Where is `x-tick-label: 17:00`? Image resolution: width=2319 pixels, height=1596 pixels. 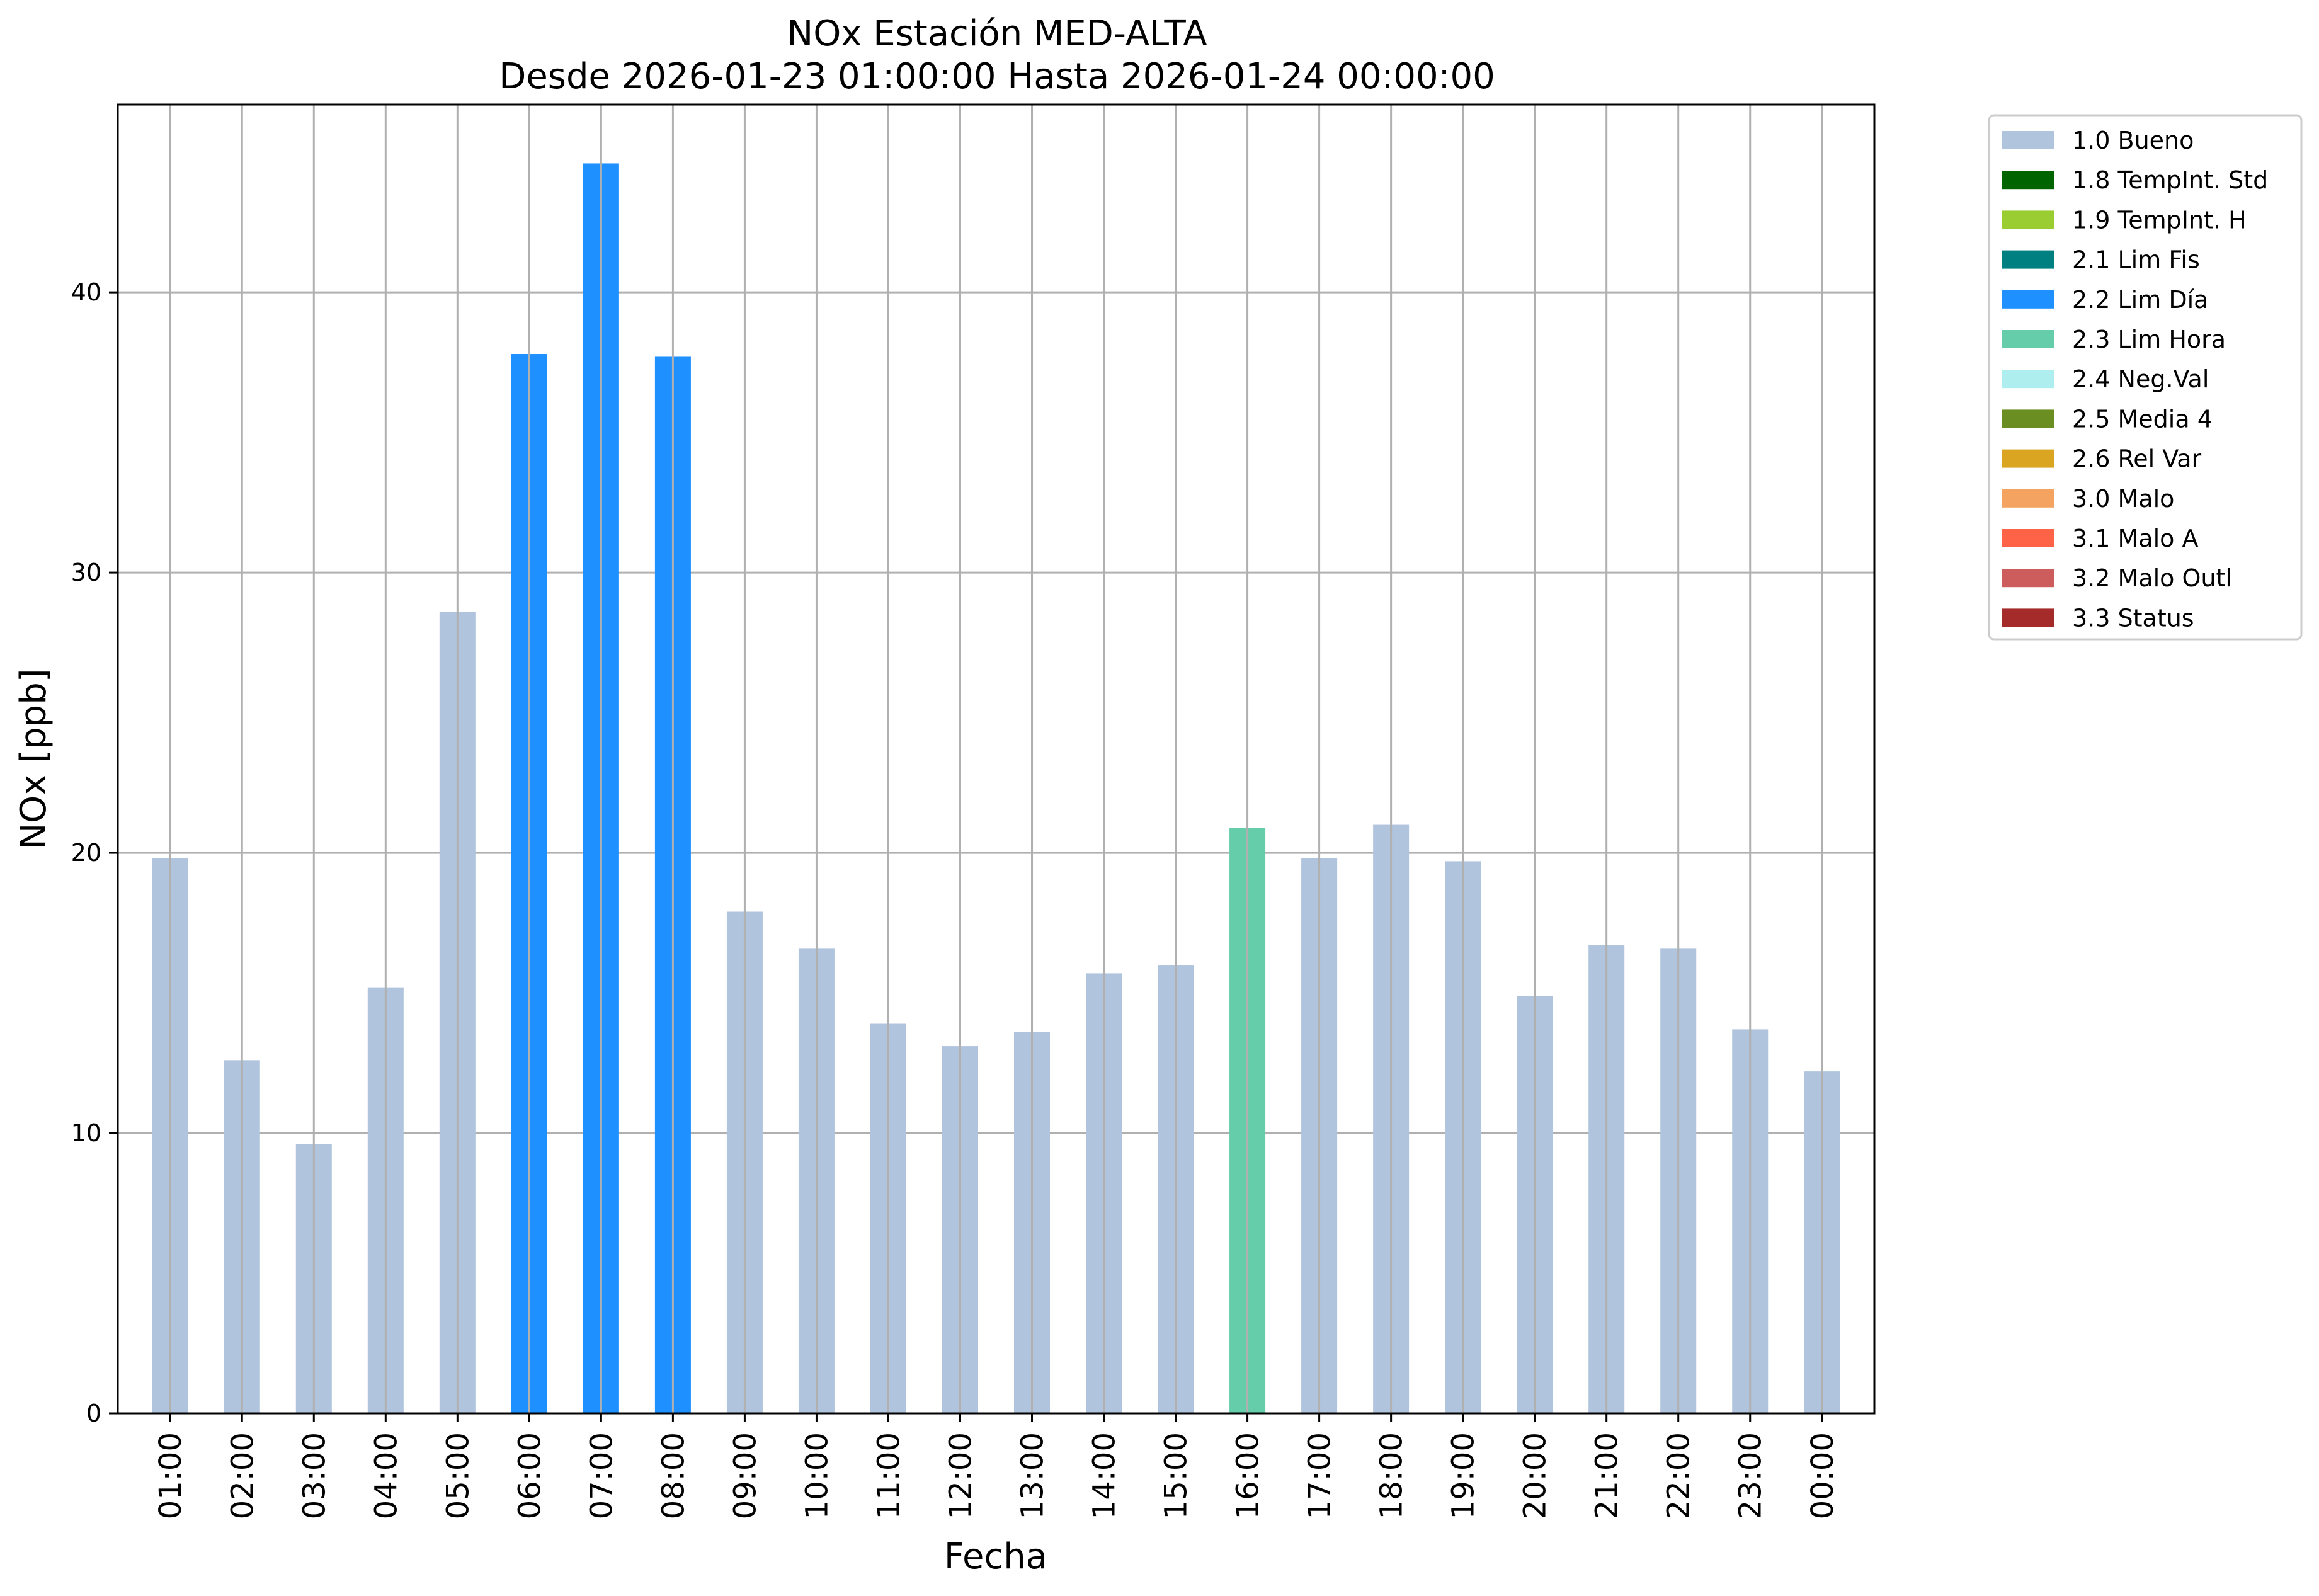 x-tick-label: 17:00 is located at coordinates (1320, 1475).